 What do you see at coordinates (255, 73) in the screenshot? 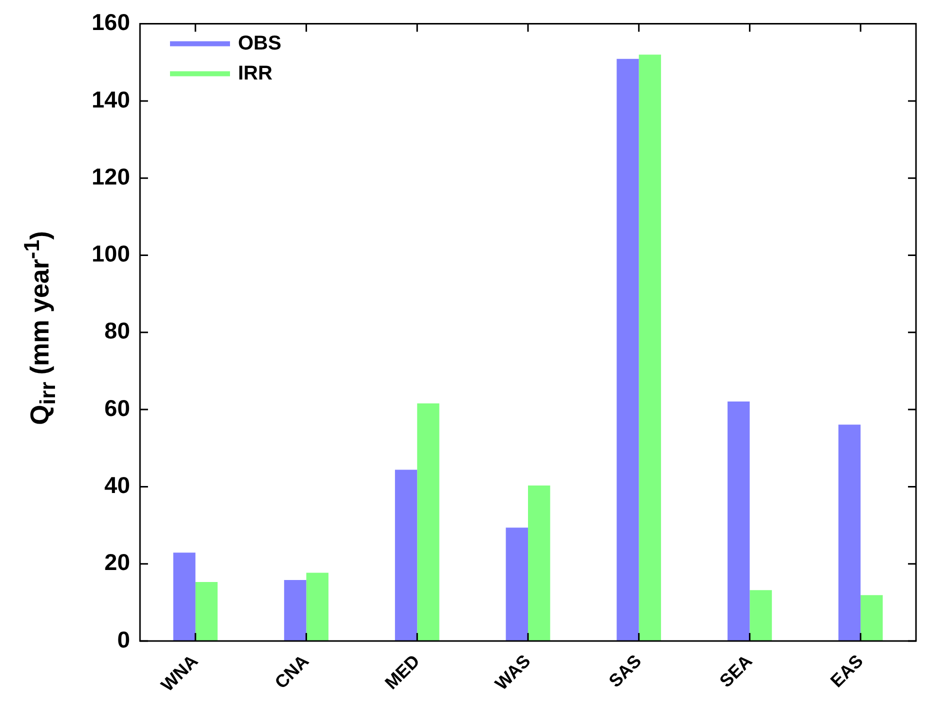
I see `legend-label: IRR` at bounding box center [255, 73].